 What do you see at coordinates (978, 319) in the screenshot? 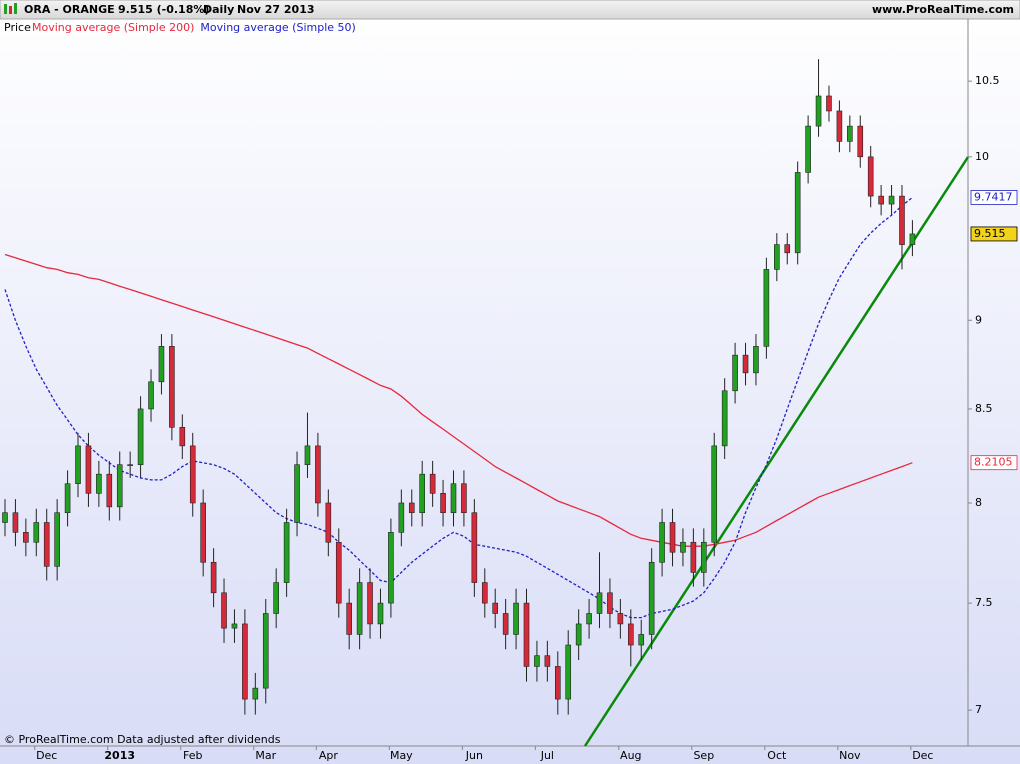
I see `y-tick-label: 9` at bounding box center [978, 319].